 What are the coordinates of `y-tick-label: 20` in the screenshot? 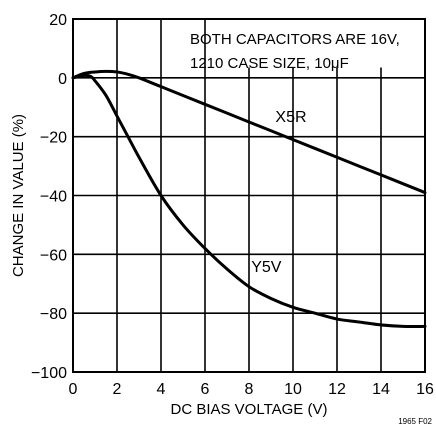 It's located at (58, 20).